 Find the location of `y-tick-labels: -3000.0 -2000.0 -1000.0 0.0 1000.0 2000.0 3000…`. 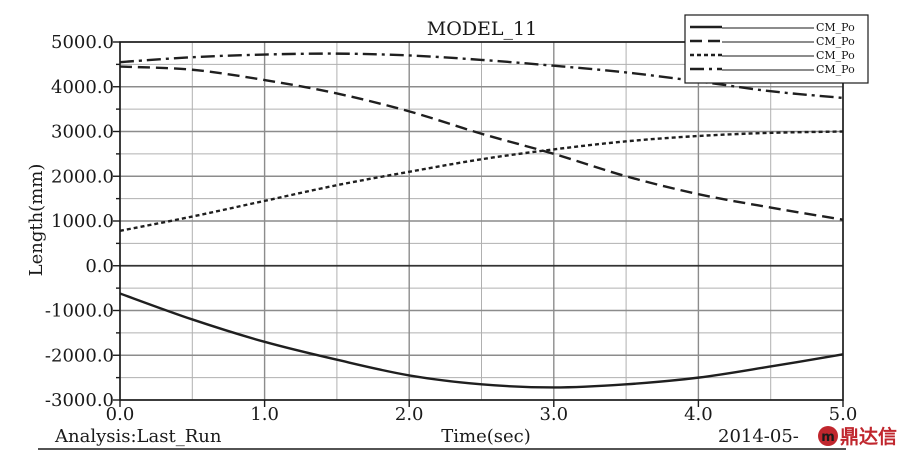

y-tick-labels: -3000.0 -2000.0 -1000.0 0.0 1000.0 2000.0 3000… is located at coordinates (79, 221).